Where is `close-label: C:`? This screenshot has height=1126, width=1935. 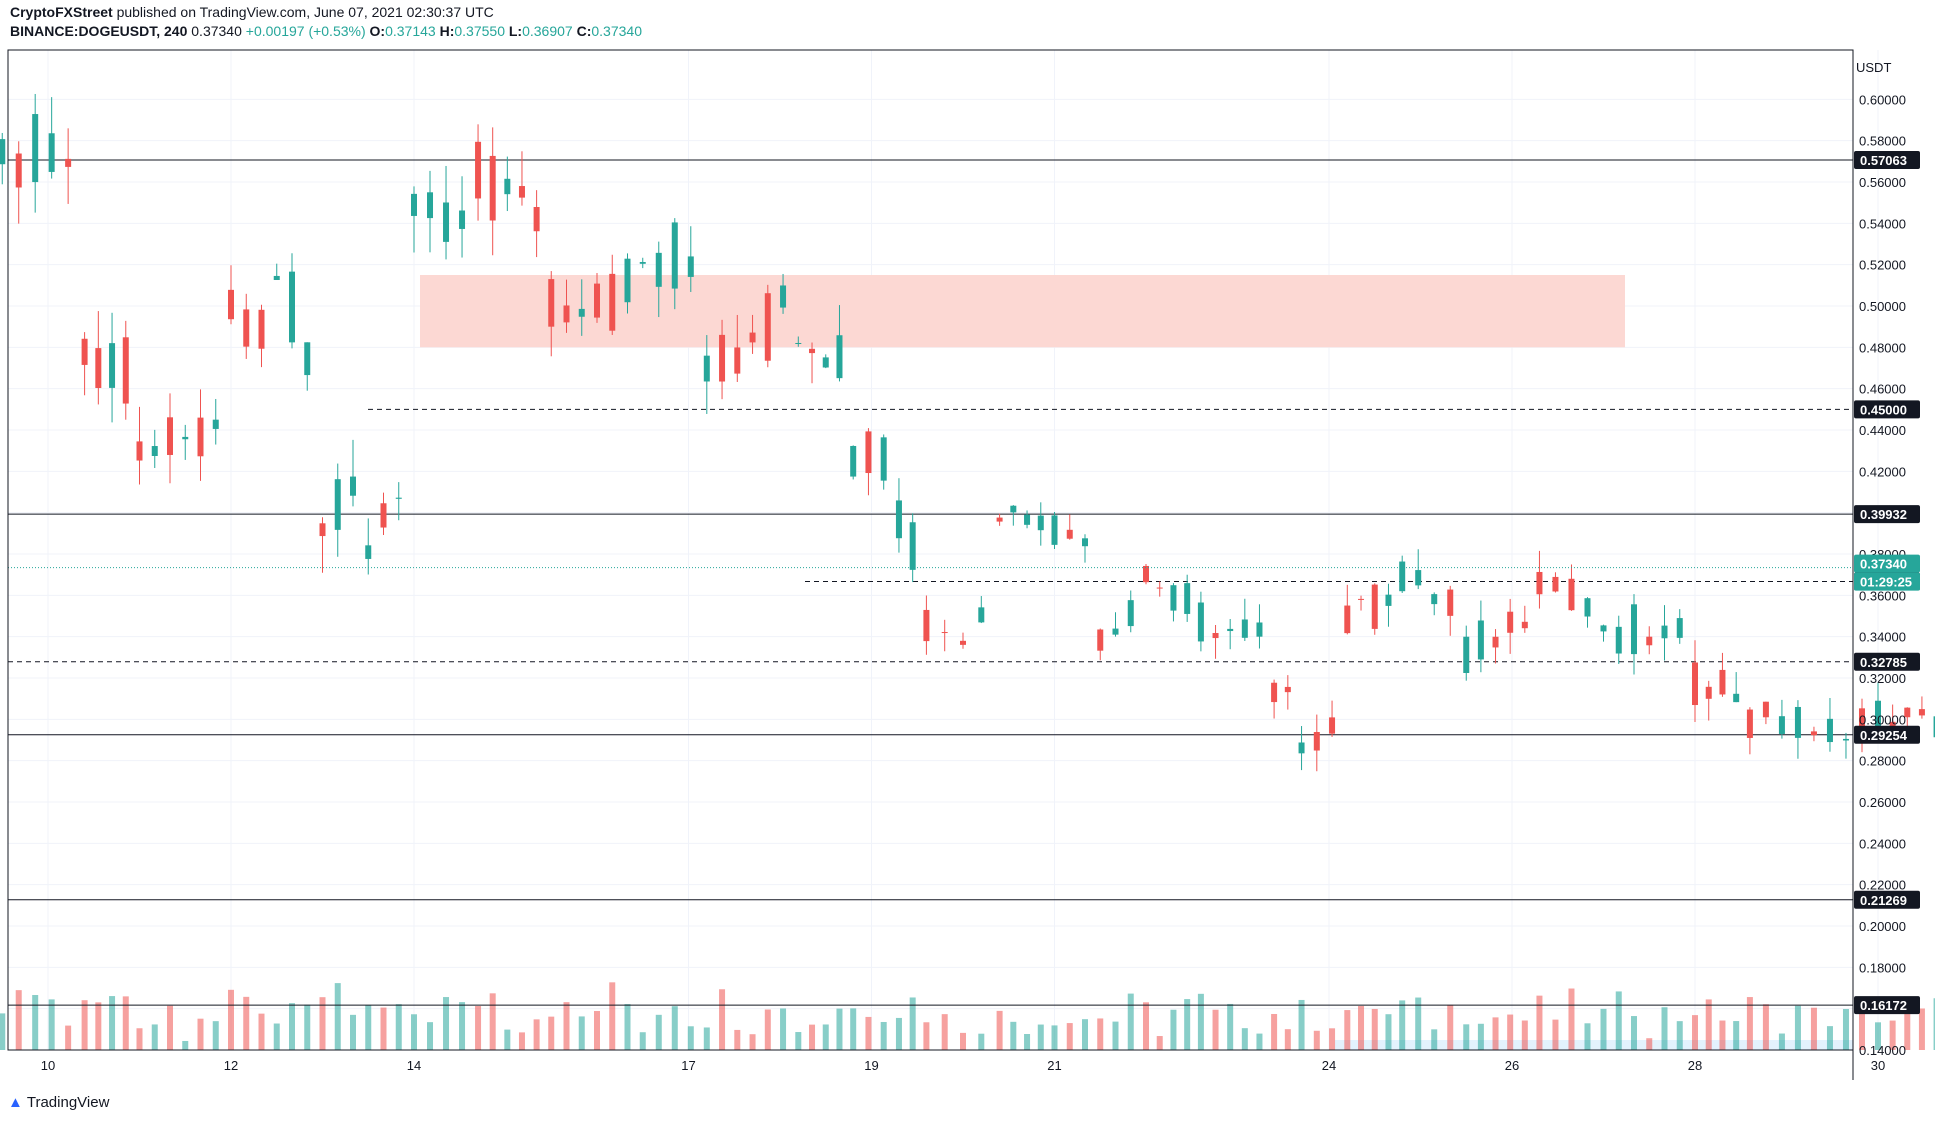 close-label: C: is located at coordinates (584, 31).